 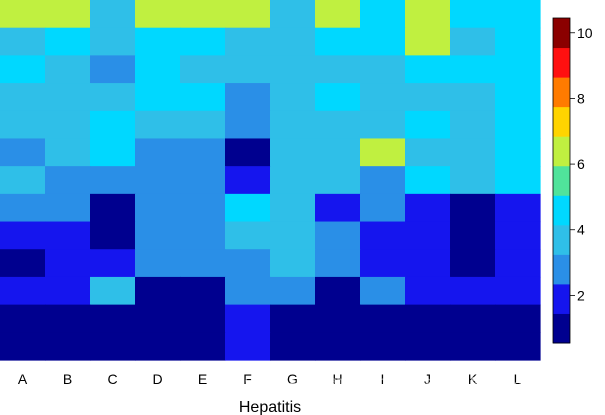 I want to click on x-axis-labels: A B C D E F G H I J K L, so click(x=270, y=379).